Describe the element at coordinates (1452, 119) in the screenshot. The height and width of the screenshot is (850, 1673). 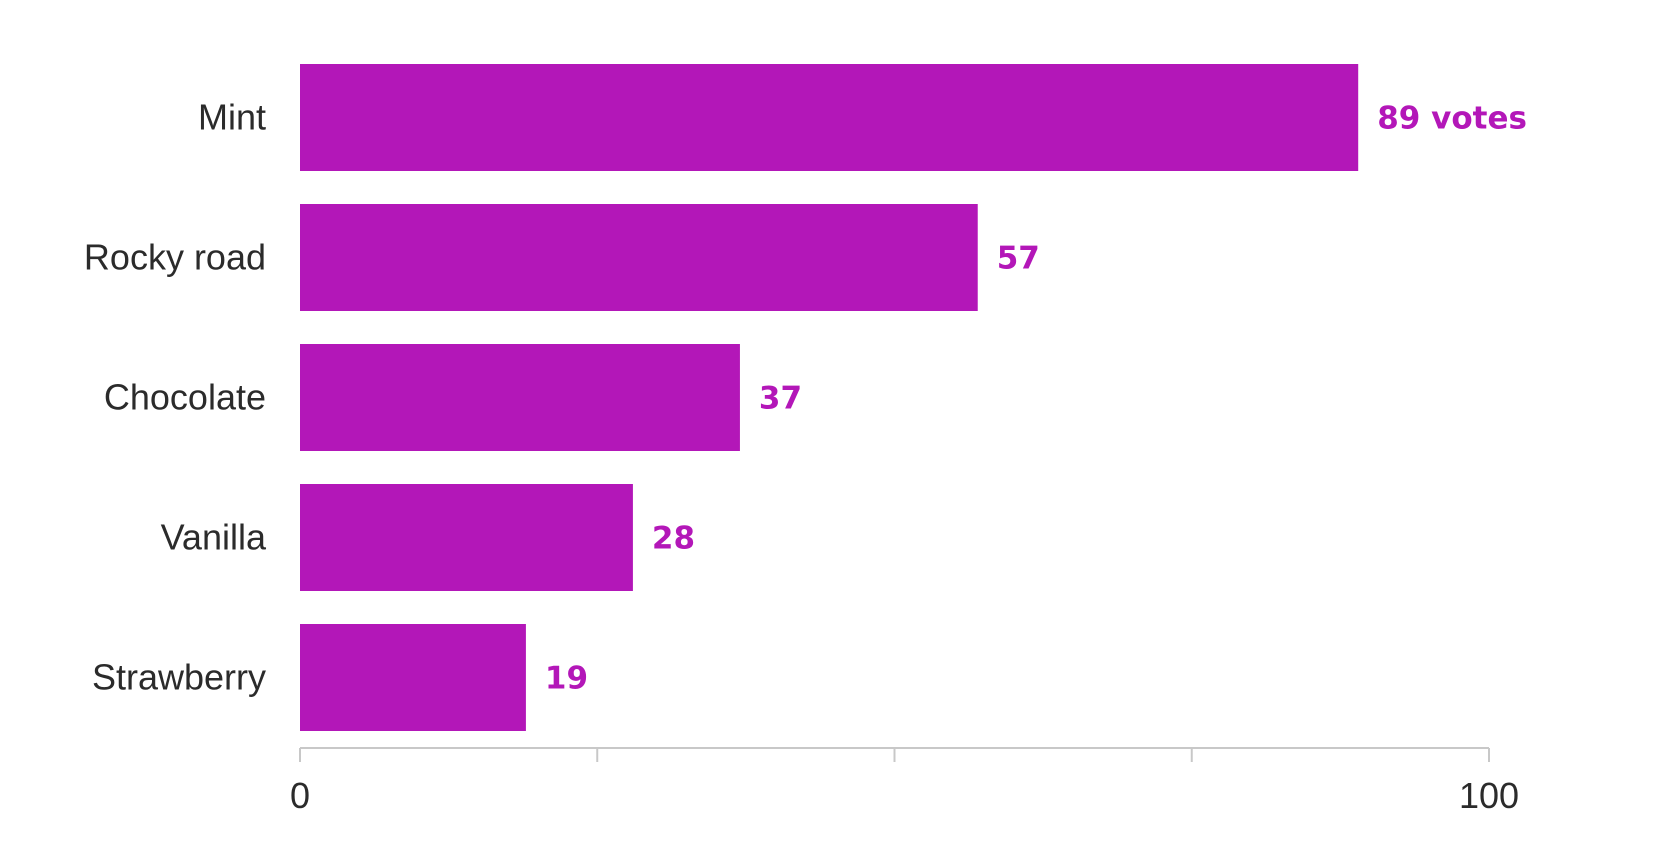
I see `value-label-mint: 89 votes` at that location.